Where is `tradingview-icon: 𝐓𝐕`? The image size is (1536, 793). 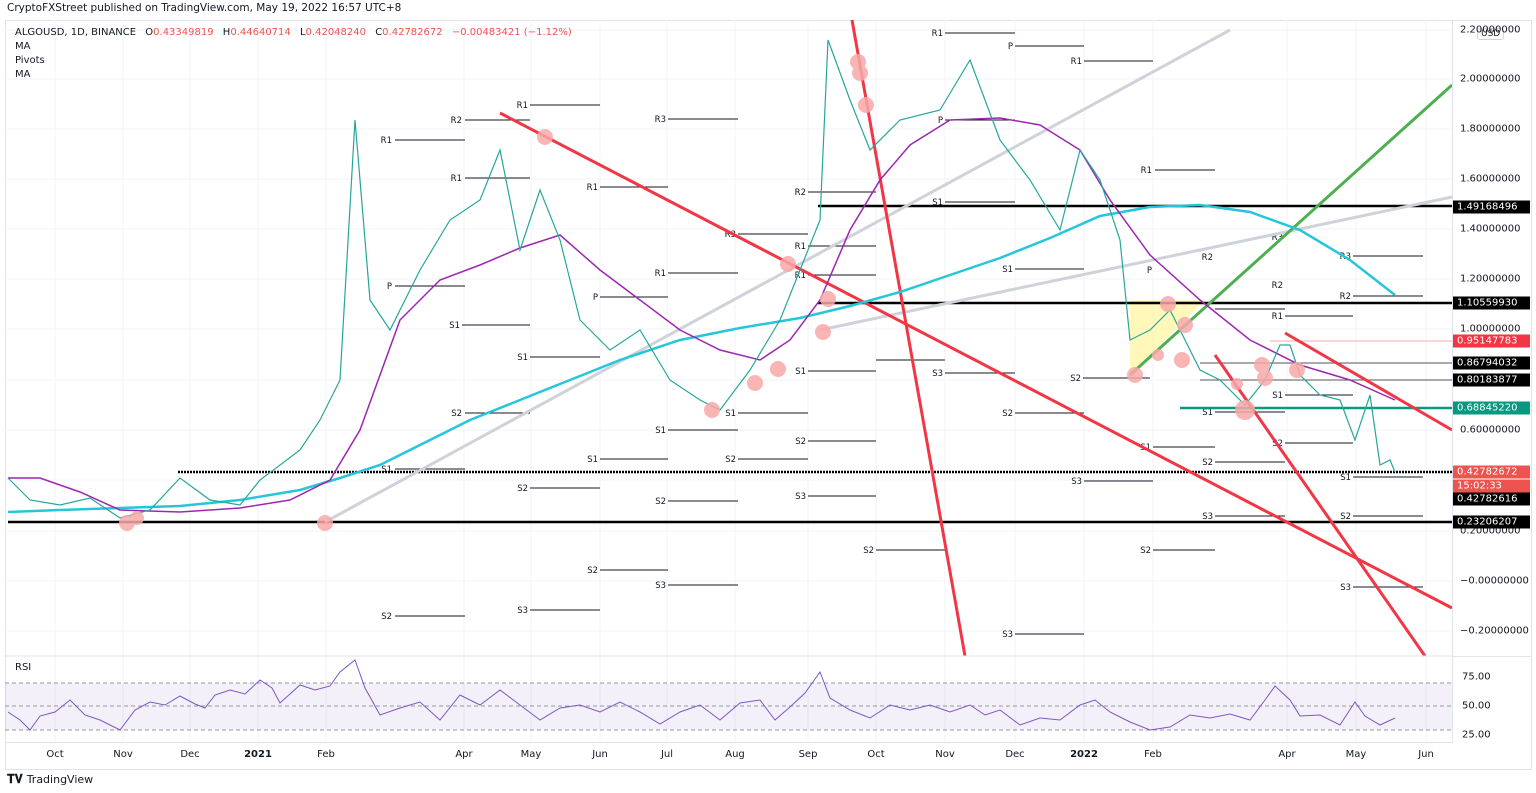 tradingview-icon: 𝐓𝐕 is located at coordinates (15, 779).